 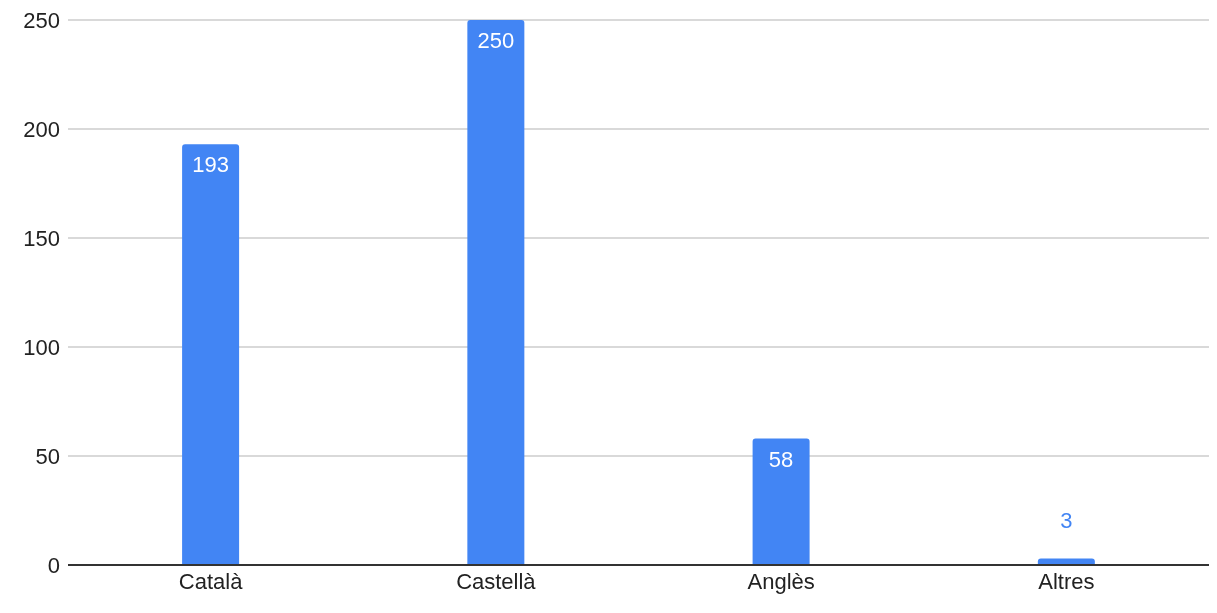 What do you see at coordinates (211, 581) in the screenshot?
I see `x-tick-label: Català` at bounding box center [211, 581].